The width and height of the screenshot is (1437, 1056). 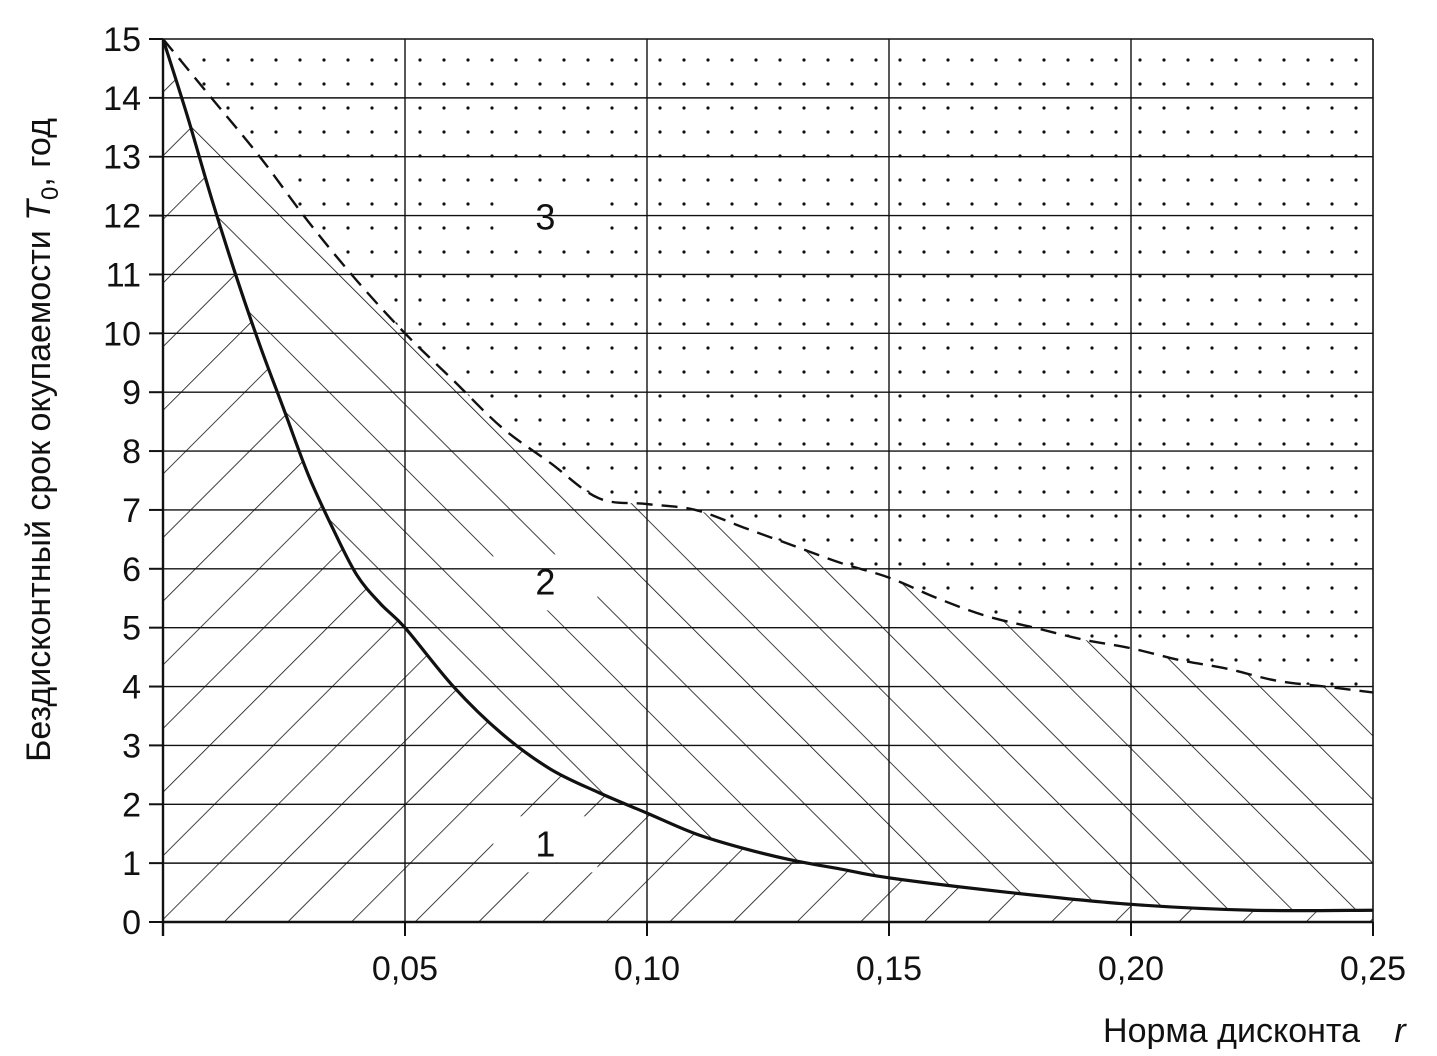 I want to click on y-tick-label: 12, so click(x=122, y=217).